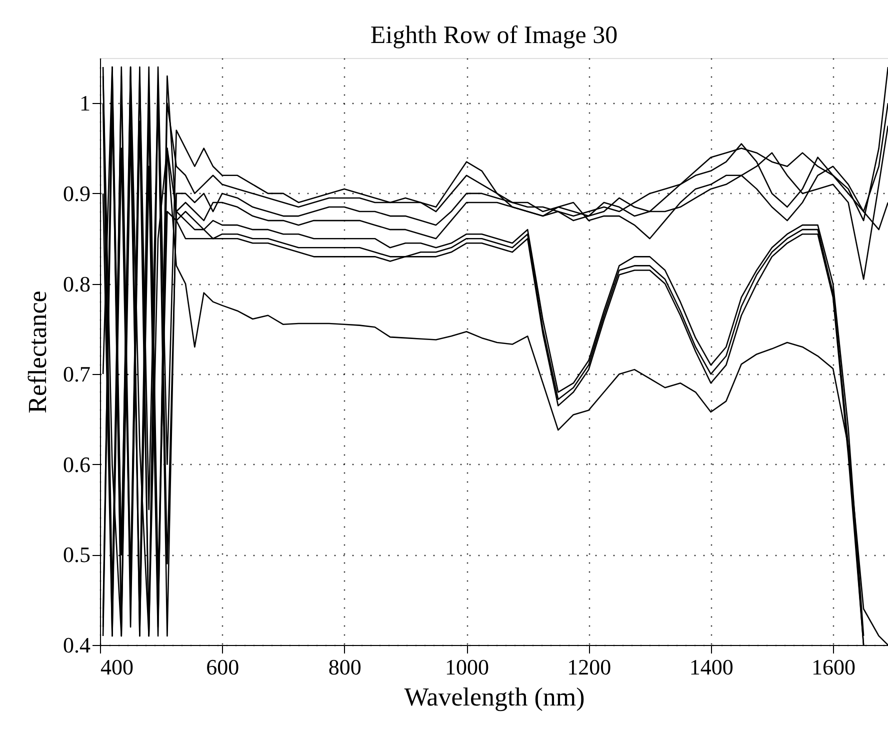  I want to click on x-tick-label: 1400, so click(711, 667).